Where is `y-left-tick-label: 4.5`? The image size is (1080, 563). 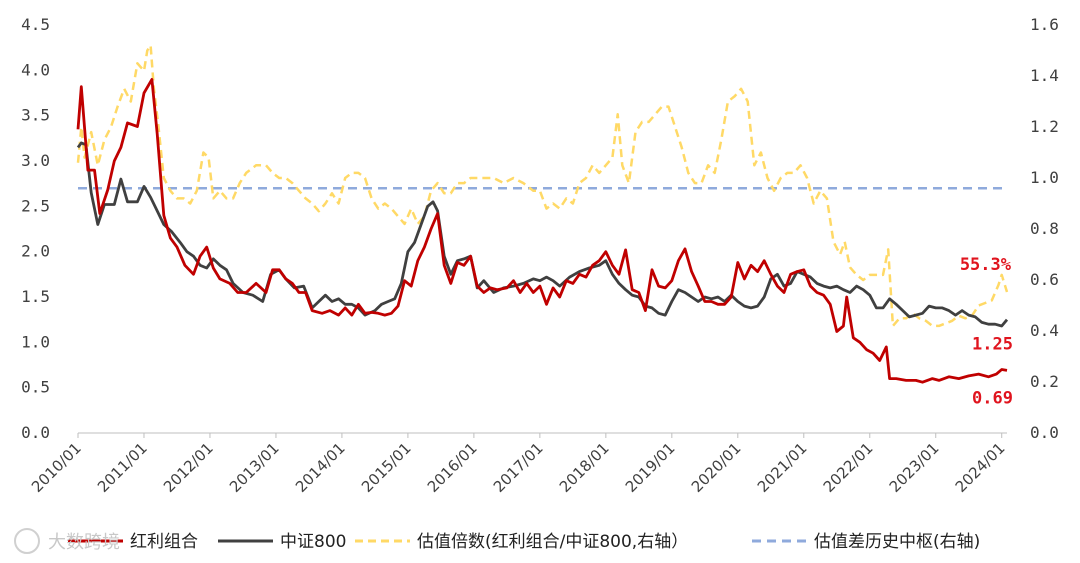 y-left-tick-label: 4.5 is located at coordinates (35, 24).